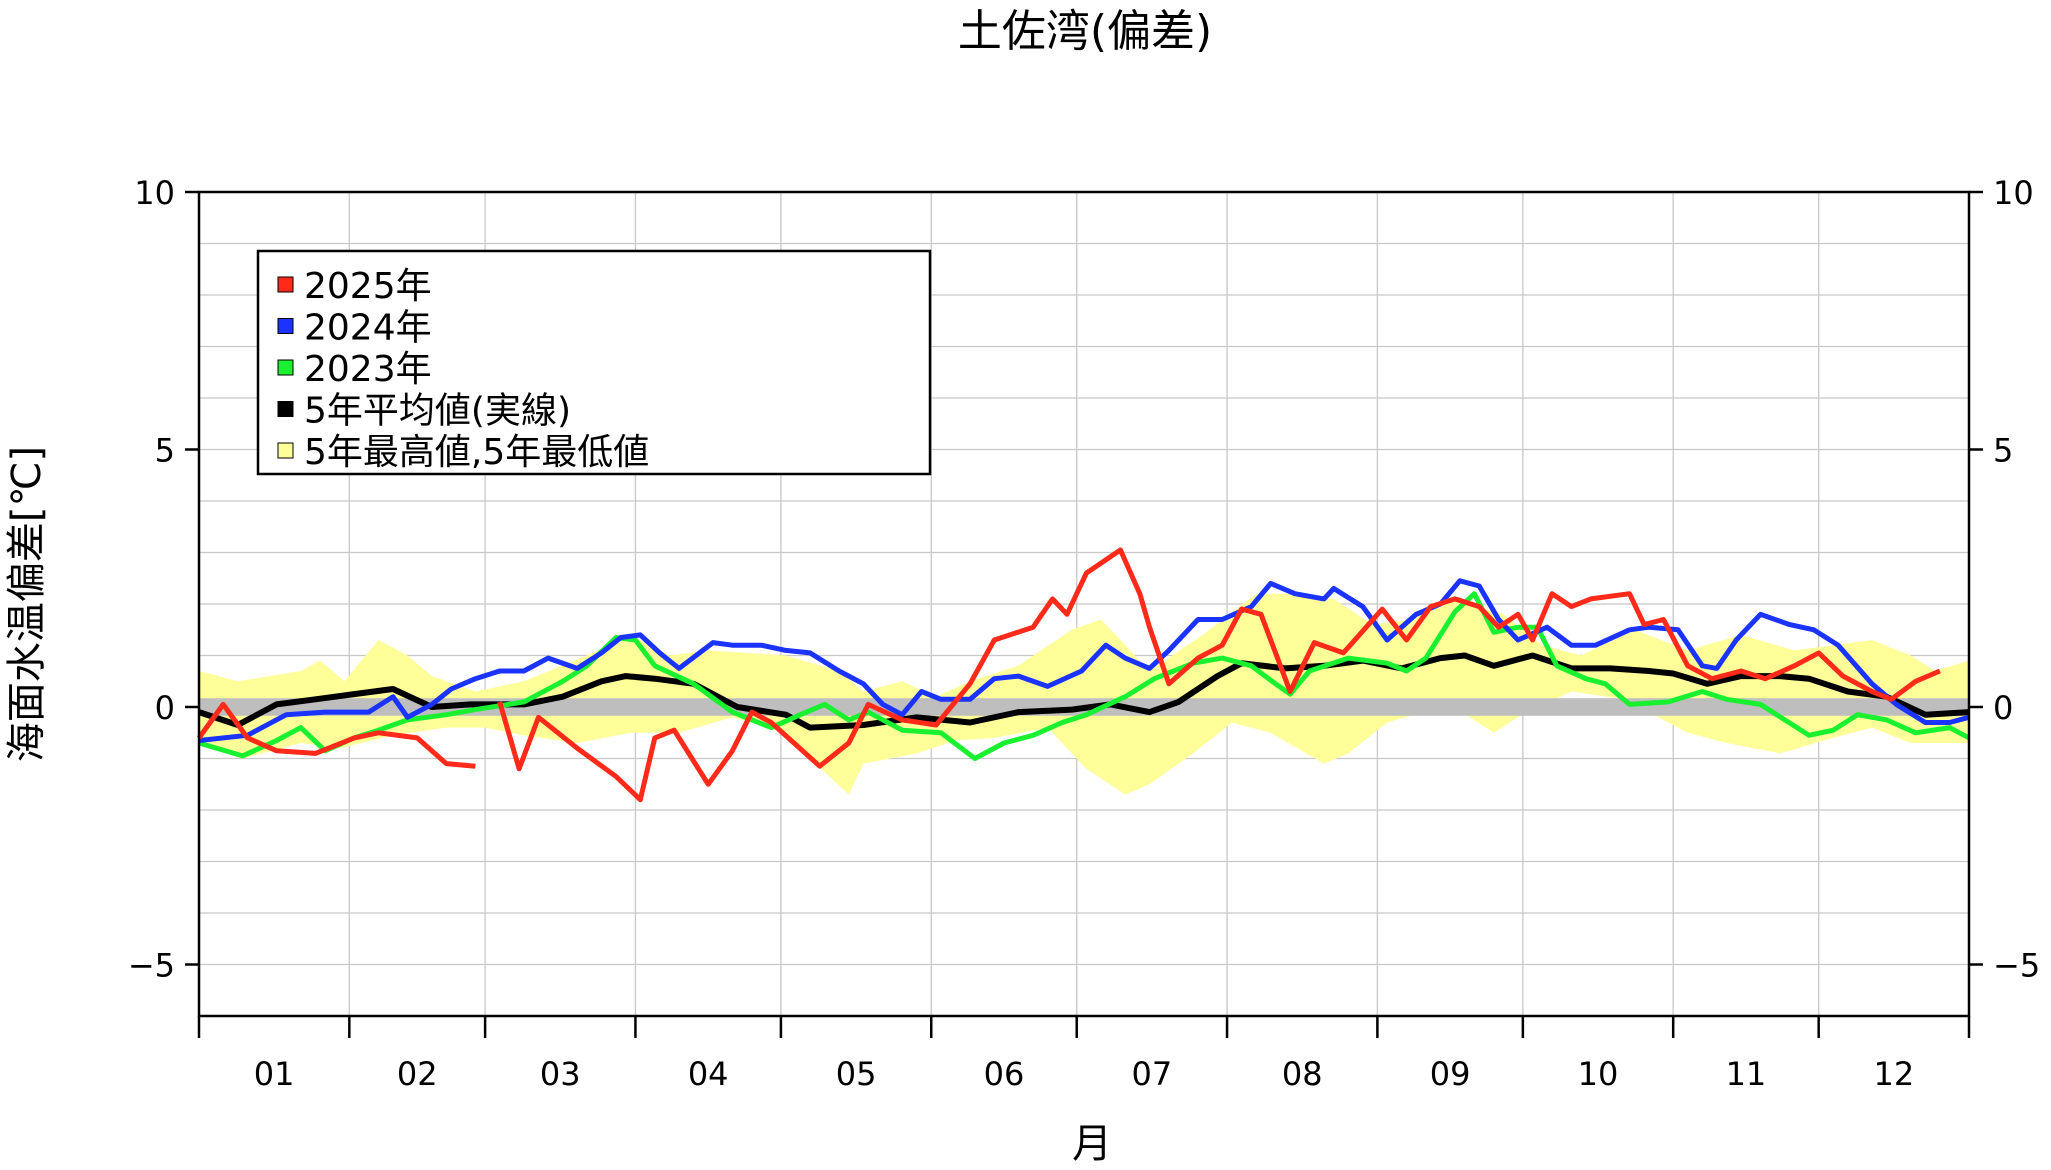 This screenshot has width=2051, height=1170. What do you see at coordinates (1893, 1074) in the screenshot?
I see `x-tick-label: 12` at bounding box center [1893, 1074].